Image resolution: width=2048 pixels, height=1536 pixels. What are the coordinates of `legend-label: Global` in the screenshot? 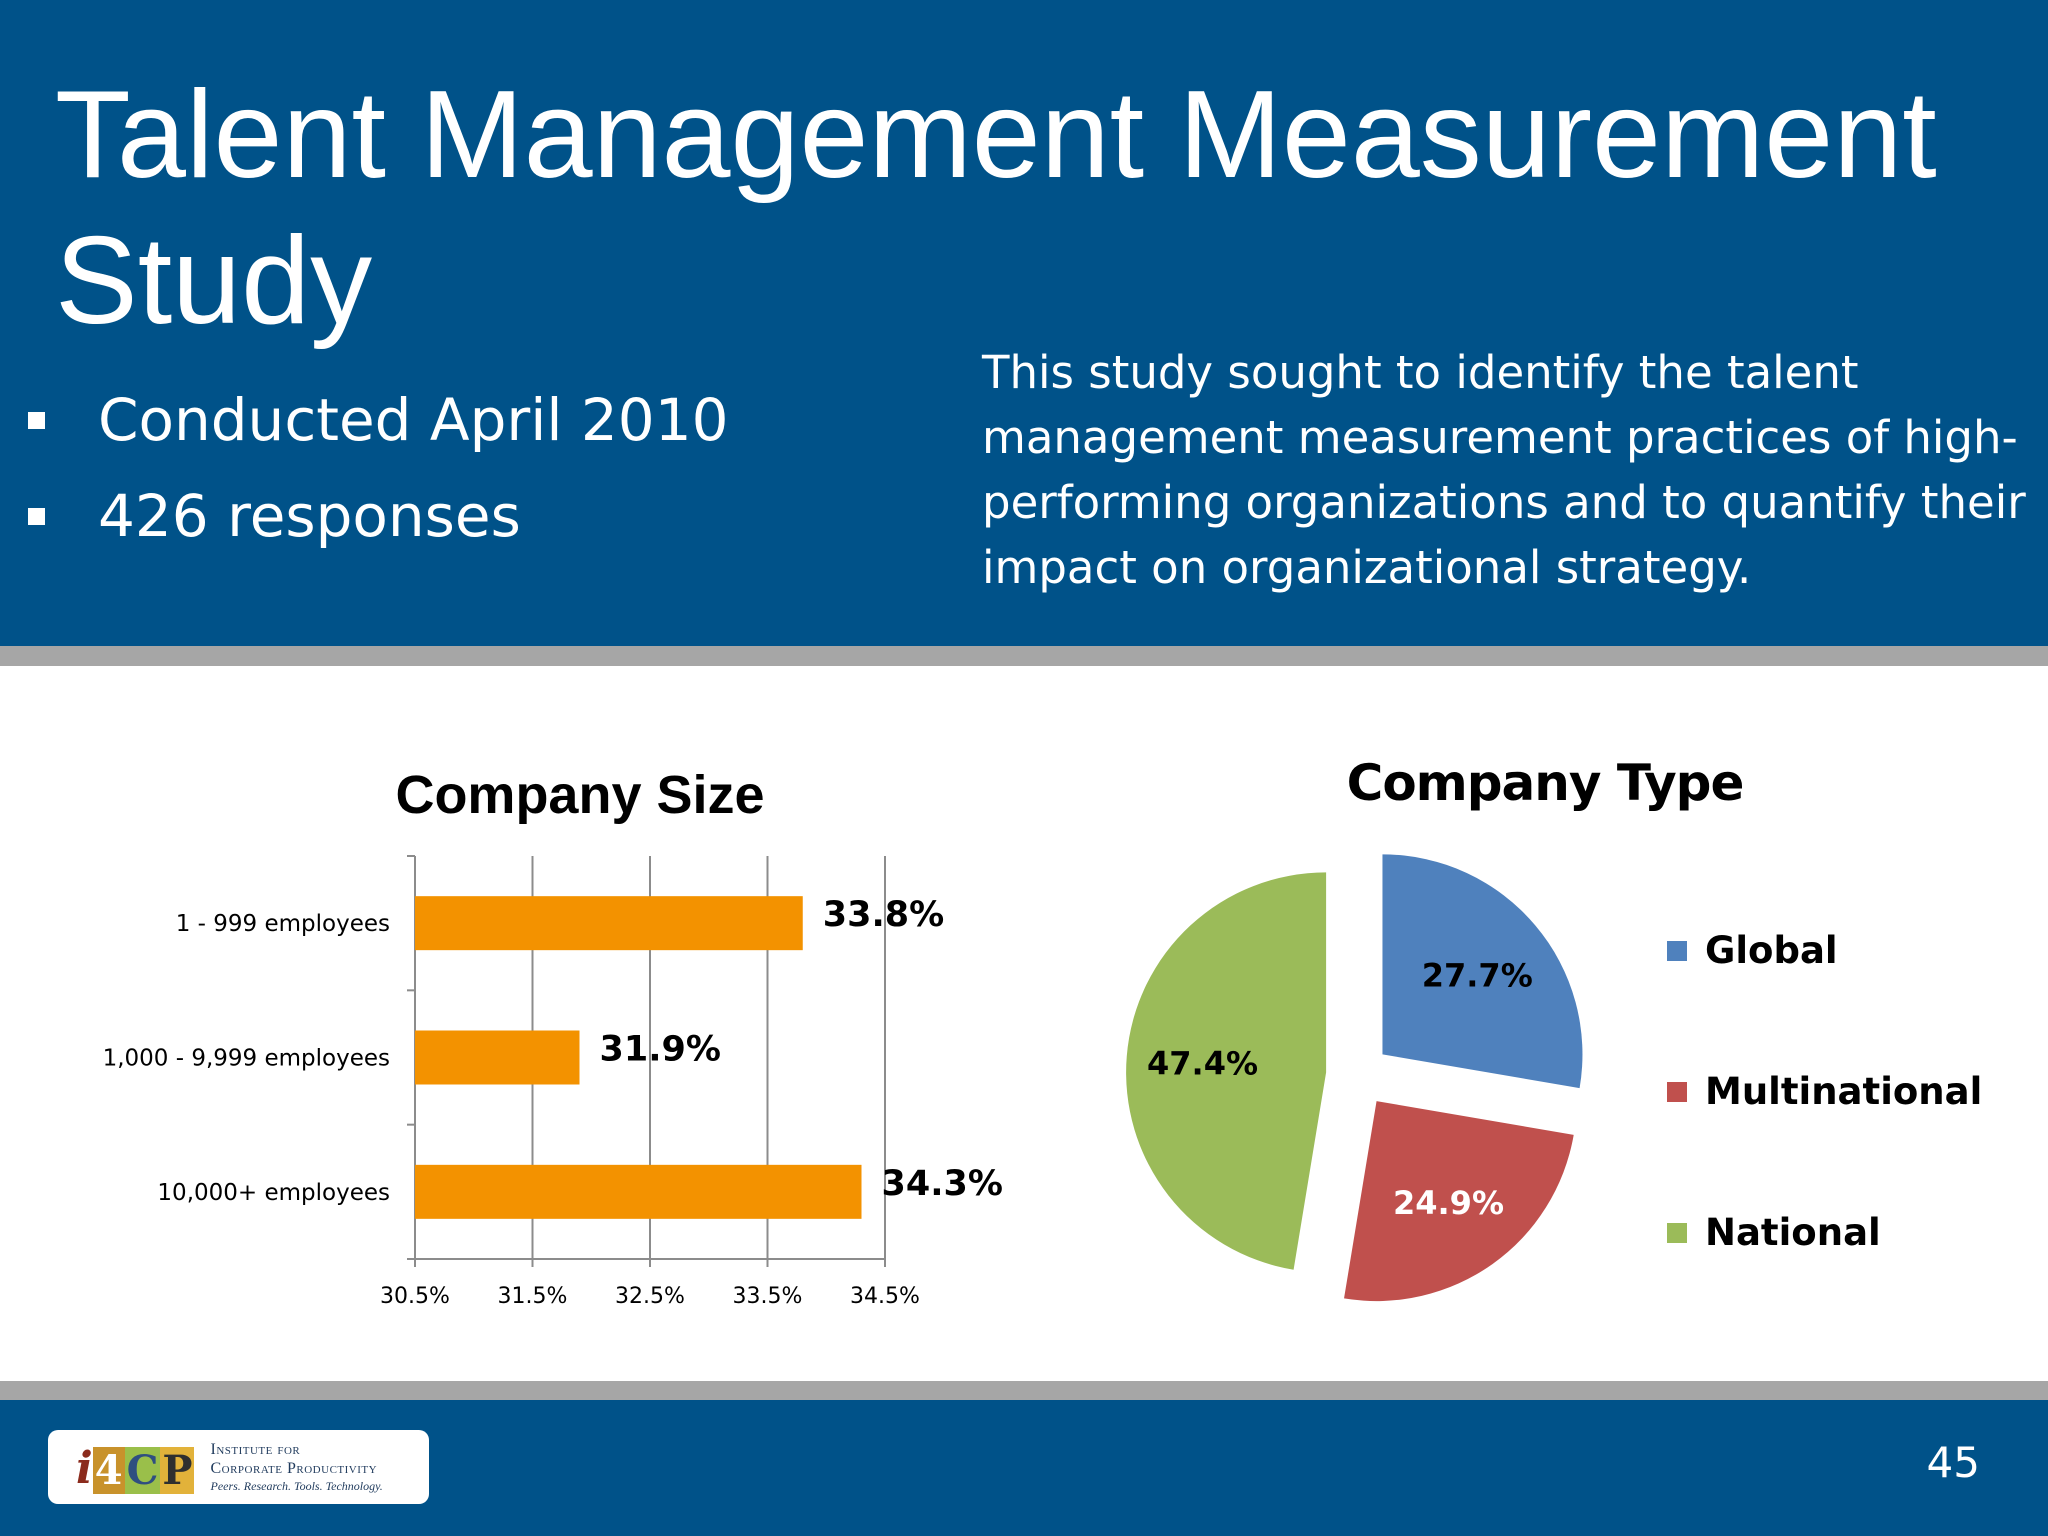 It's located at (1771, 950).